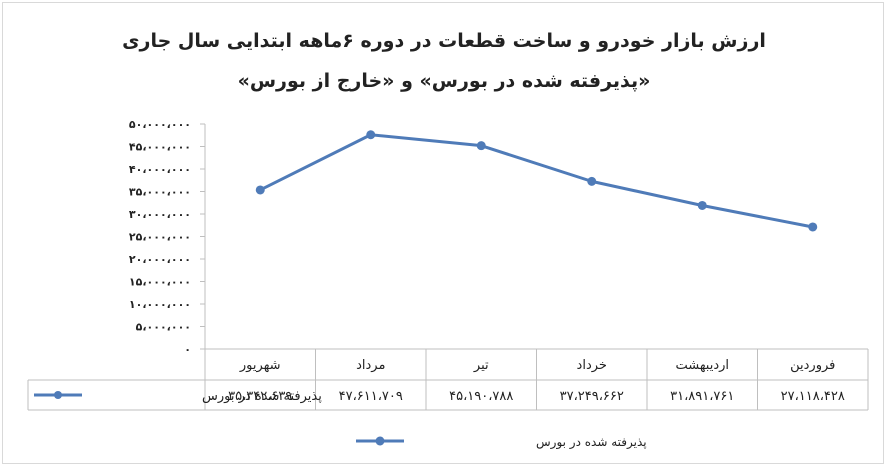 The height and width of the screenshot is (468, 888). I want to click on y-tick-label: ۴۰،۰۰۰،۰۰۰, so click(160, 169).